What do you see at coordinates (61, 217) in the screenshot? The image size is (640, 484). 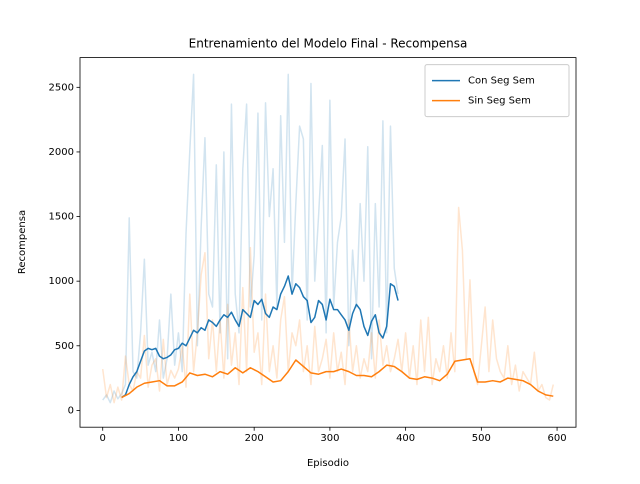 I see `y-tick-label: 1500` at bounding box center [61, 217].